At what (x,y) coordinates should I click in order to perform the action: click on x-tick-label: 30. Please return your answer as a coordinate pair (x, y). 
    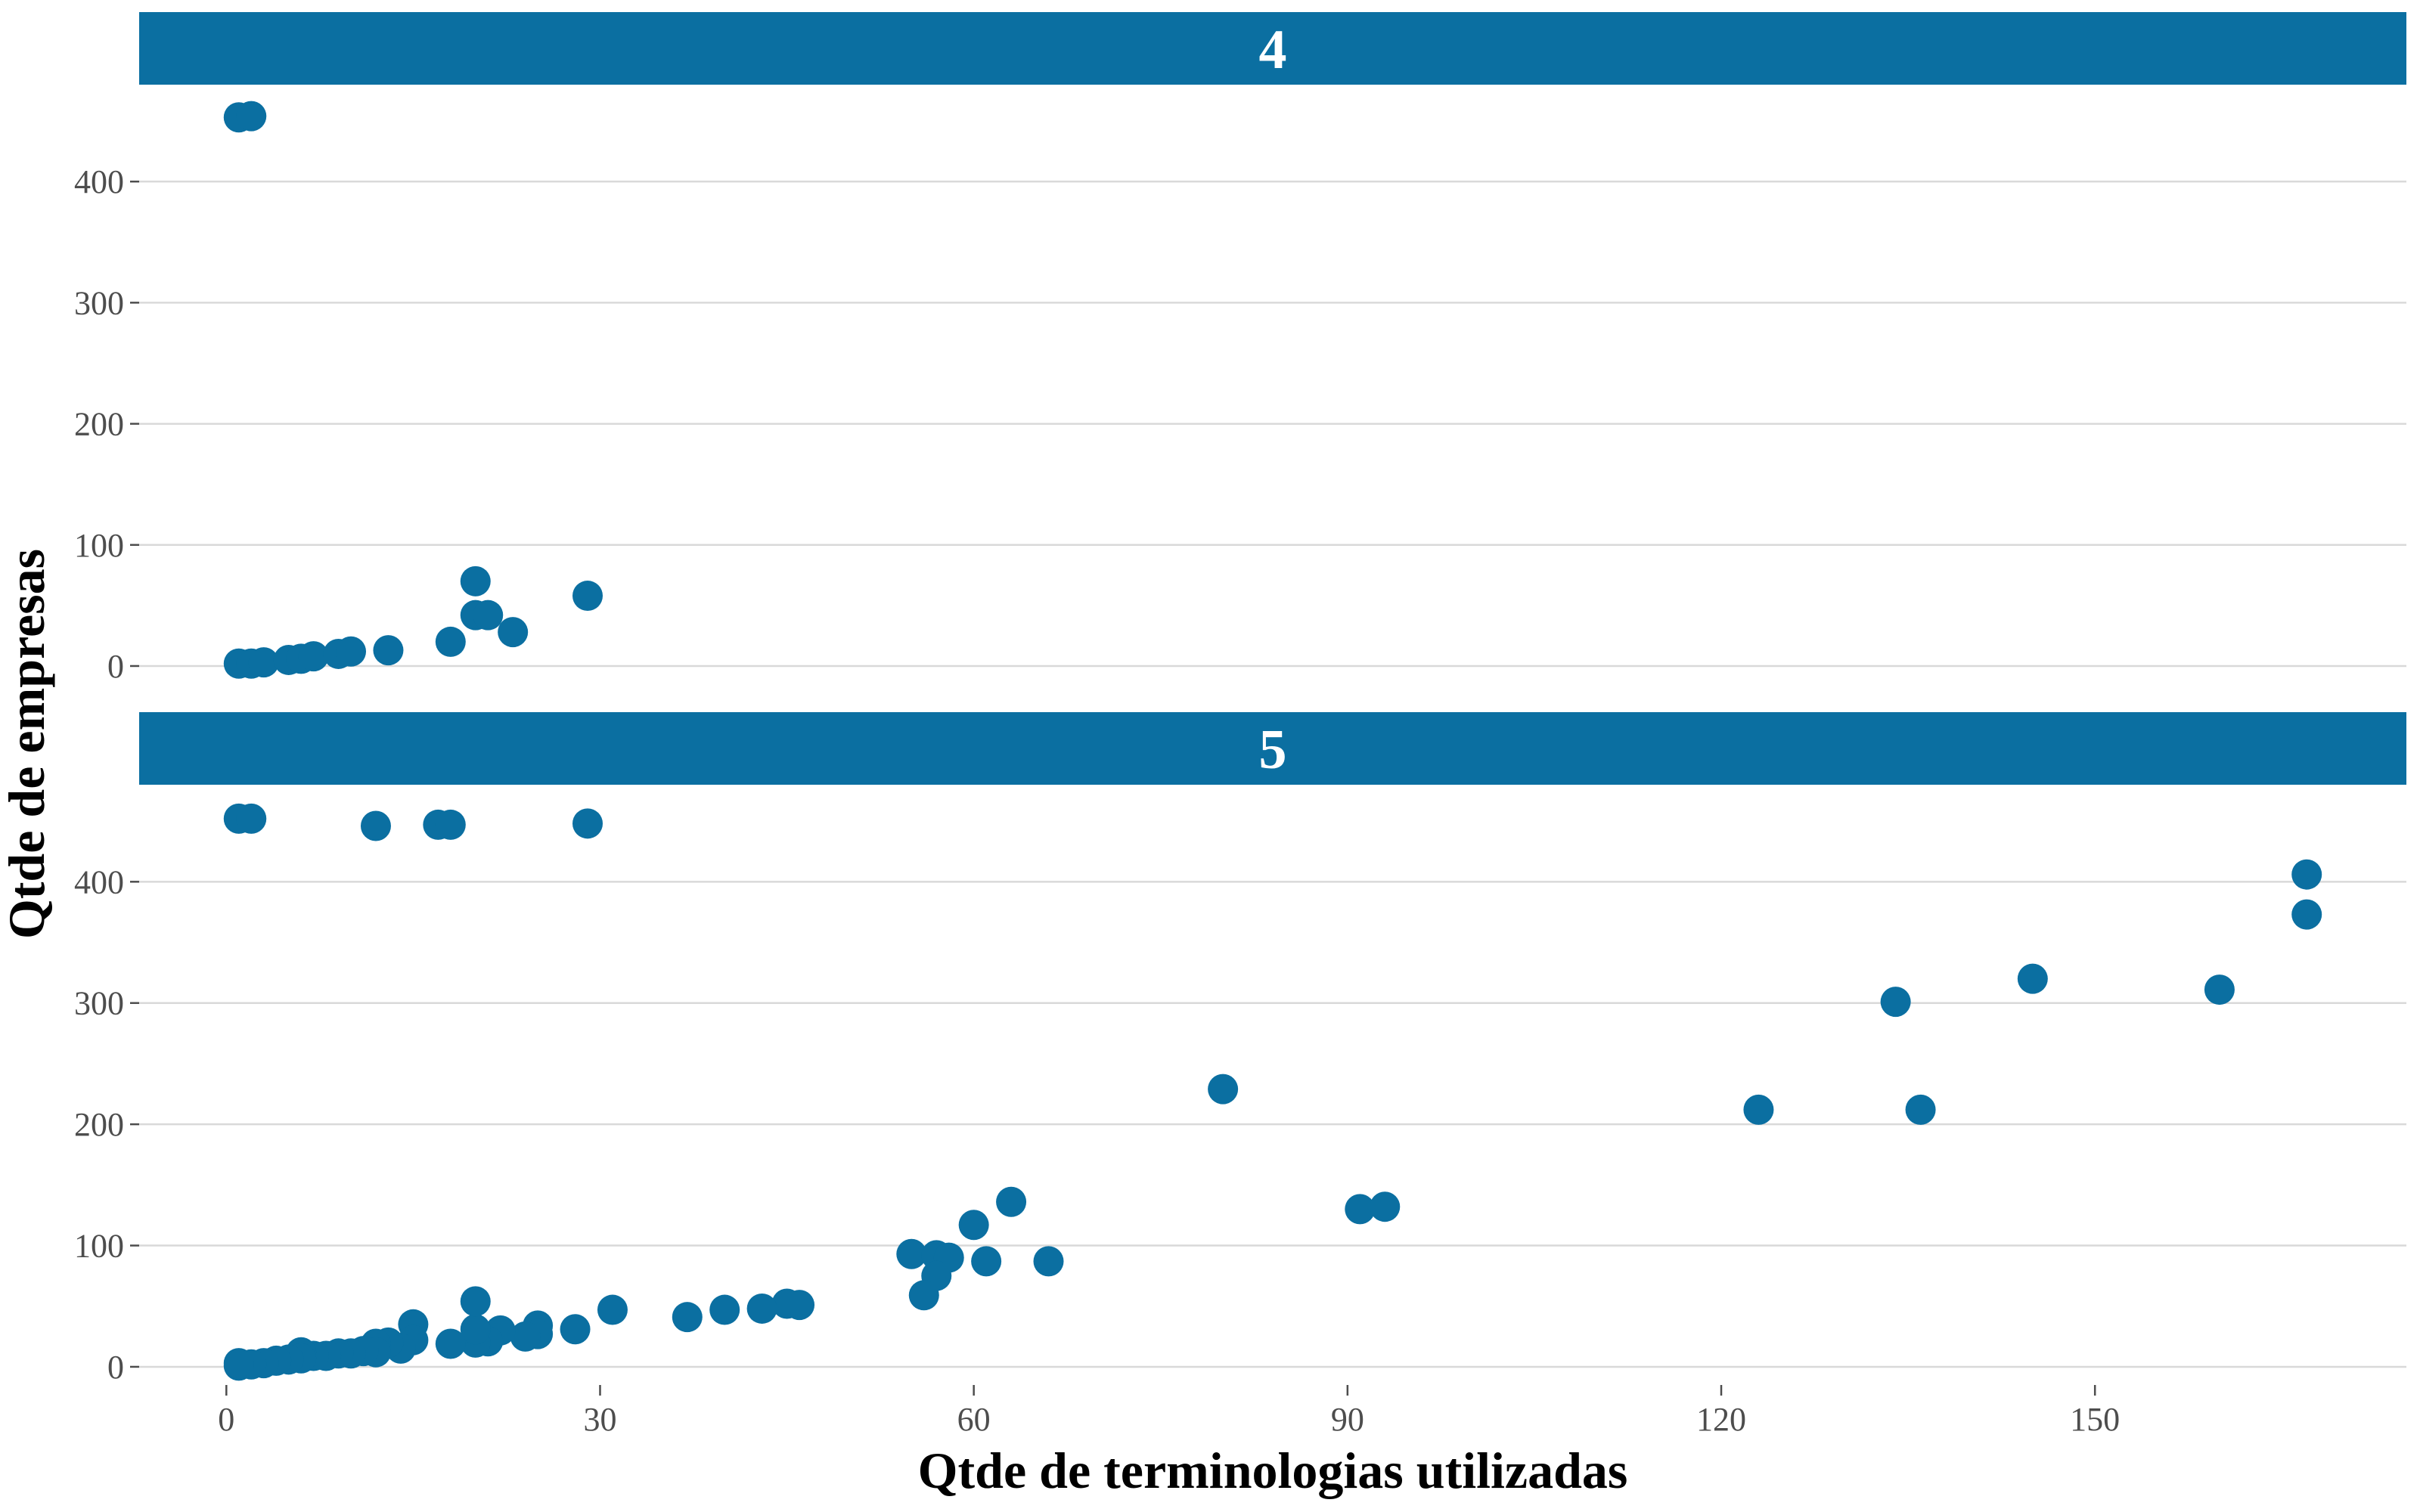
    Looking at the image, I should click on (599, 1420).